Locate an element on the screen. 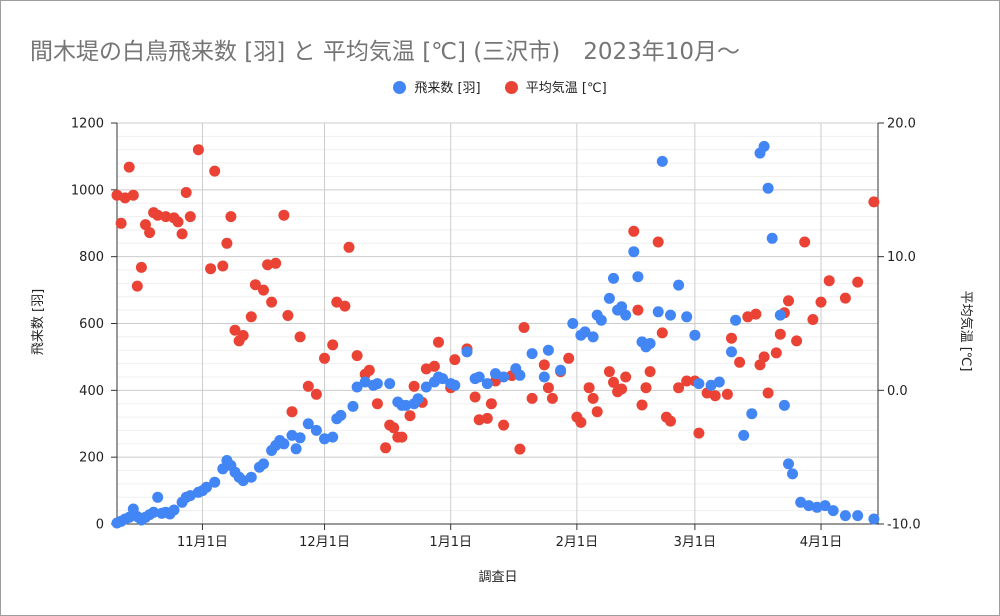  legend-item-count: 飛来数 [羽] is located at coordinates (437, 86).